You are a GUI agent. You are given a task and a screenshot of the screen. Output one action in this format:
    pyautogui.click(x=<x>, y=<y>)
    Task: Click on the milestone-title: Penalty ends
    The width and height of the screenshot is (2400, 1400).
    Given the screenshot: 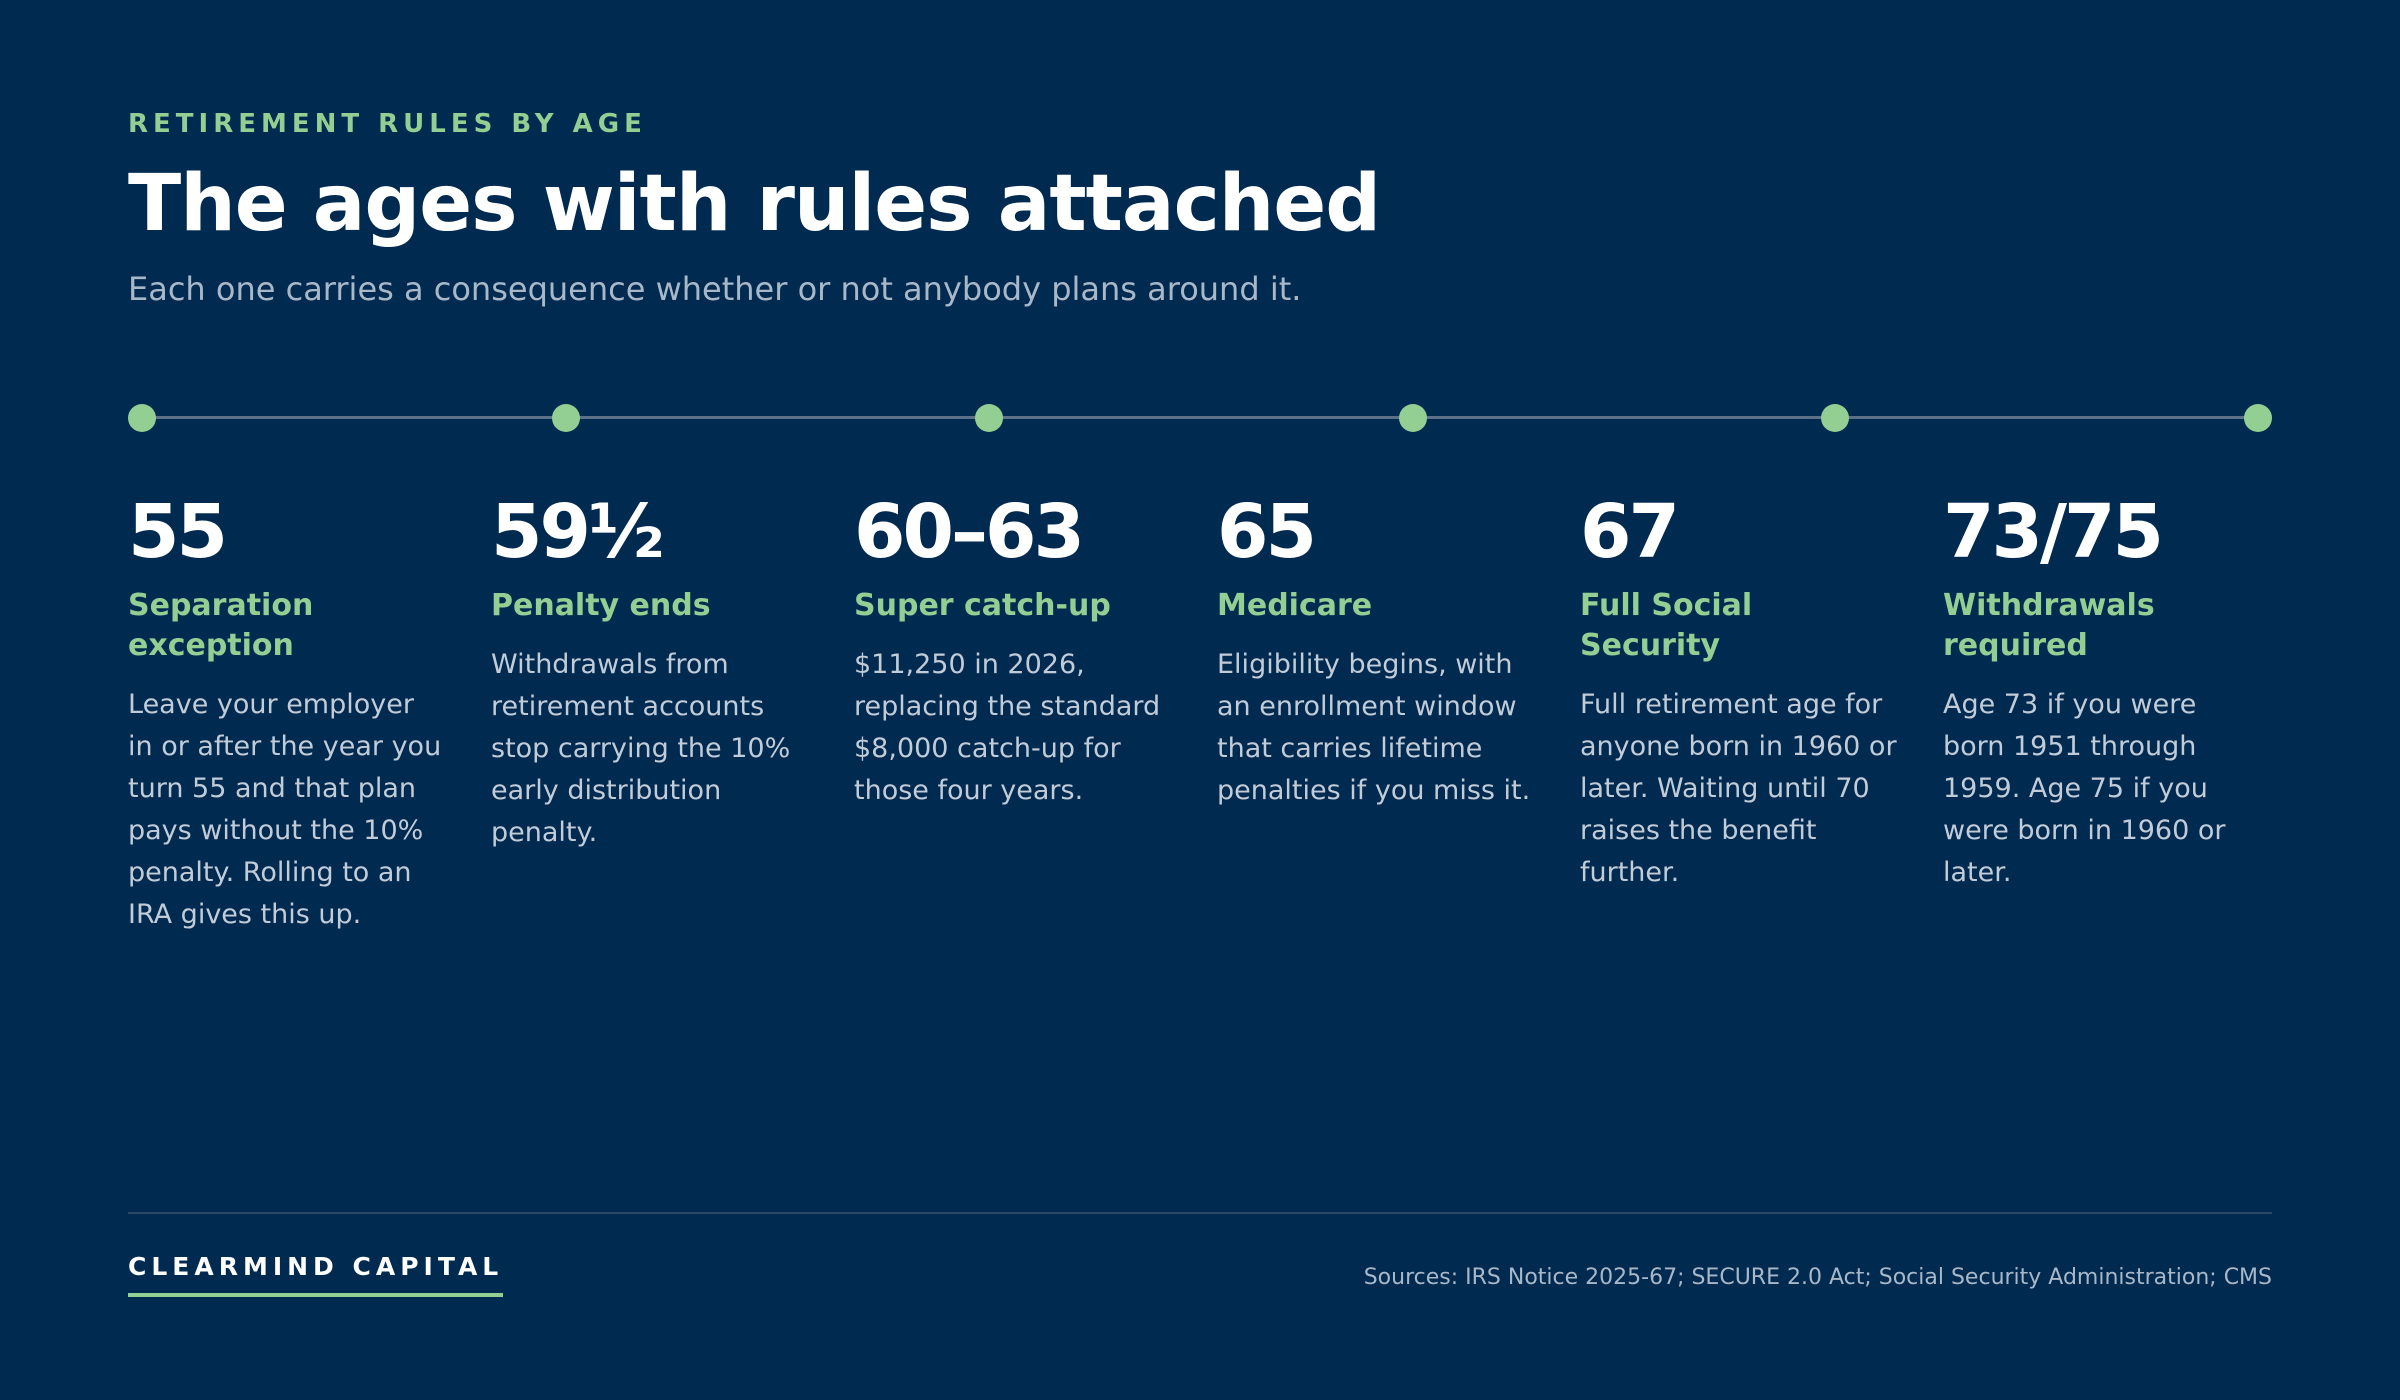 What is the action you would take?
    pyautogui.click(x=601, y=605)
    